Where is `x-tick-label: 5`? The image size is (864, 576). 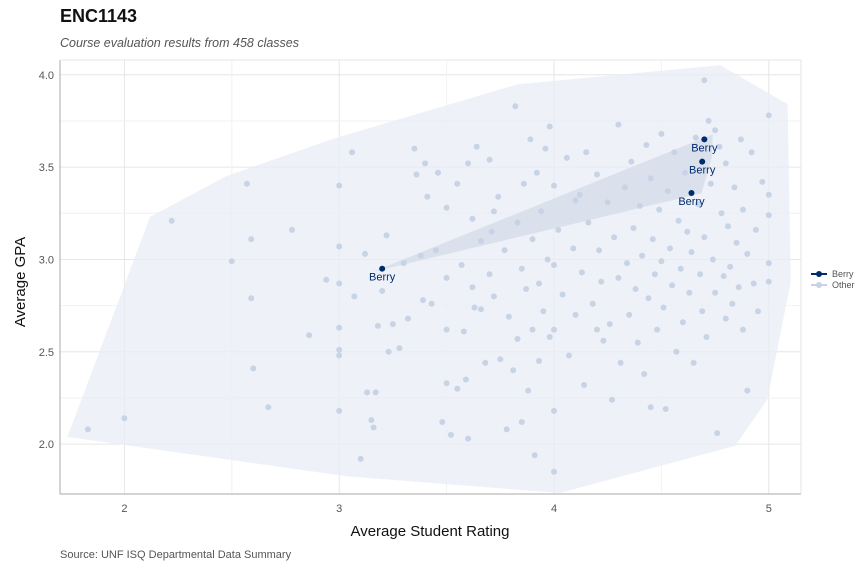 x-tick-label: 5 is located at coordinates (769, 509).